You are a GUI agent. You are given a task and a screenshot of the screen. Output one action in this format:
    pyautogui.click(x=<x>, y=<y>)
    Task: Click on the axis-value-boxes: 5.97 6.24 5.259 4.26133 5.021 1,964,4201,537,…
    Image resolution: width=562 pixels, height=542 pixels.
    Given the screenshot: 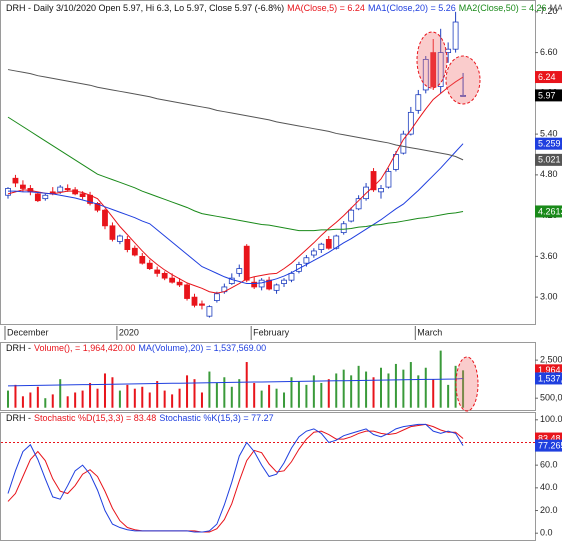 What is the action you would take?
    pyautogui.click(x=548, y=261)
    